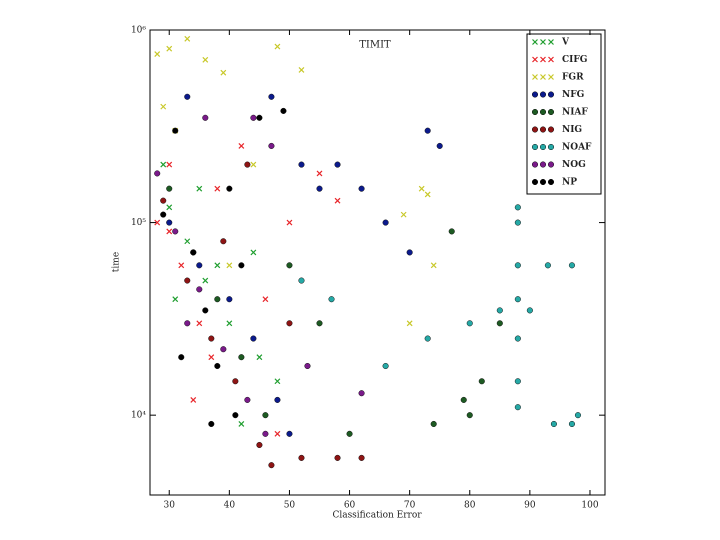  What do you see at coordinates (574, 165) in the screenshot?
I see `legend-label: NOG` at bounding box center [574, 165].